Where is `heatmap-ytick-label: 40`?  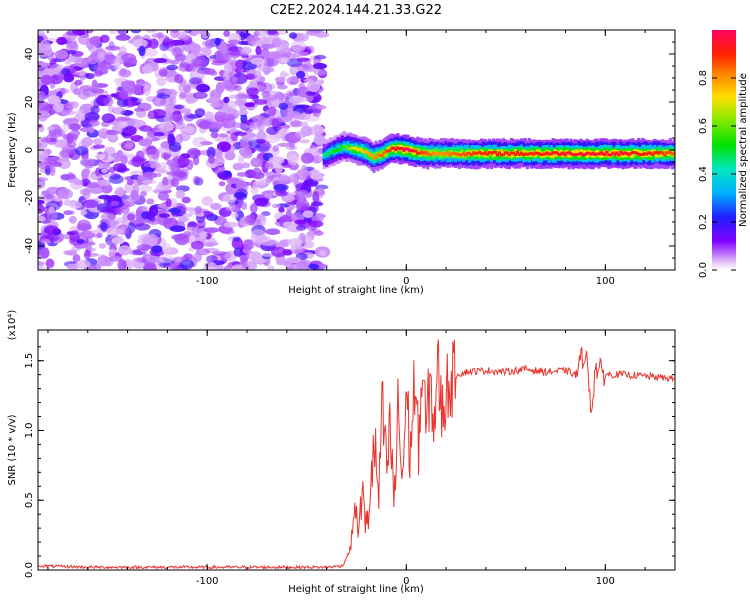 heatmap-ytick-label: 40 is located at coordinates (29, 54).